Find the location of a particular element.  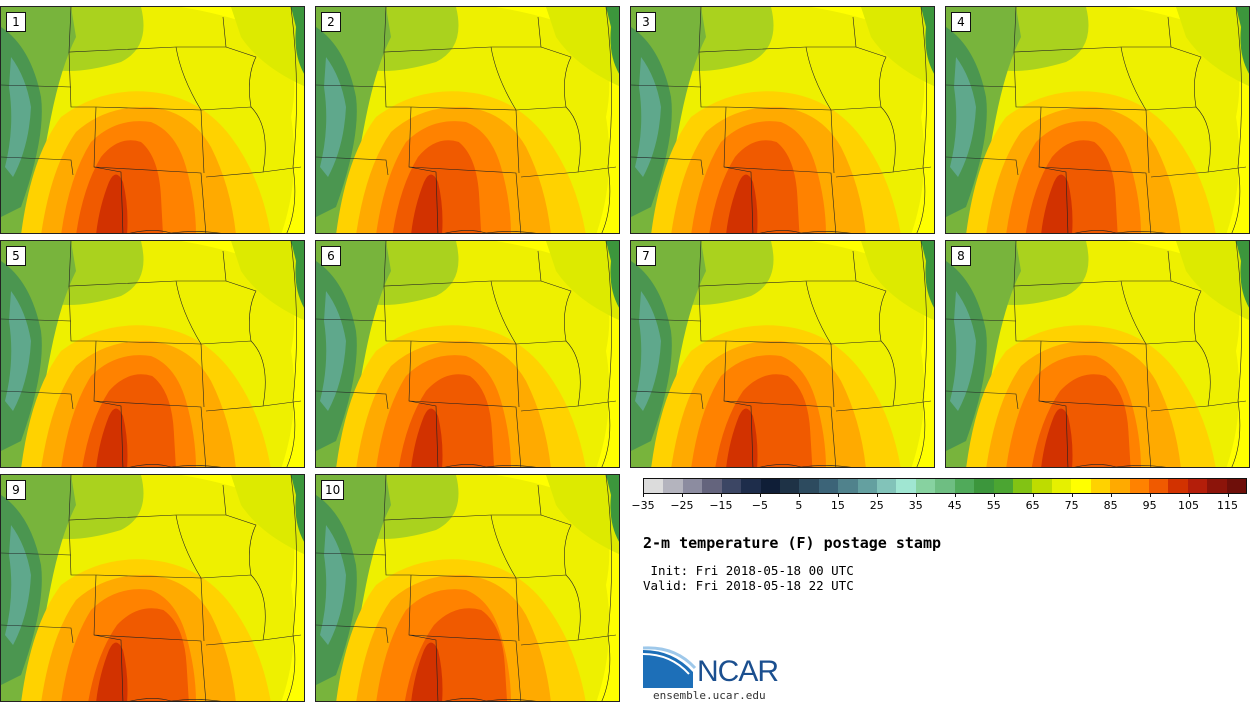

colorbar-tick-label: 65 is located at coordinates (1032, 505).